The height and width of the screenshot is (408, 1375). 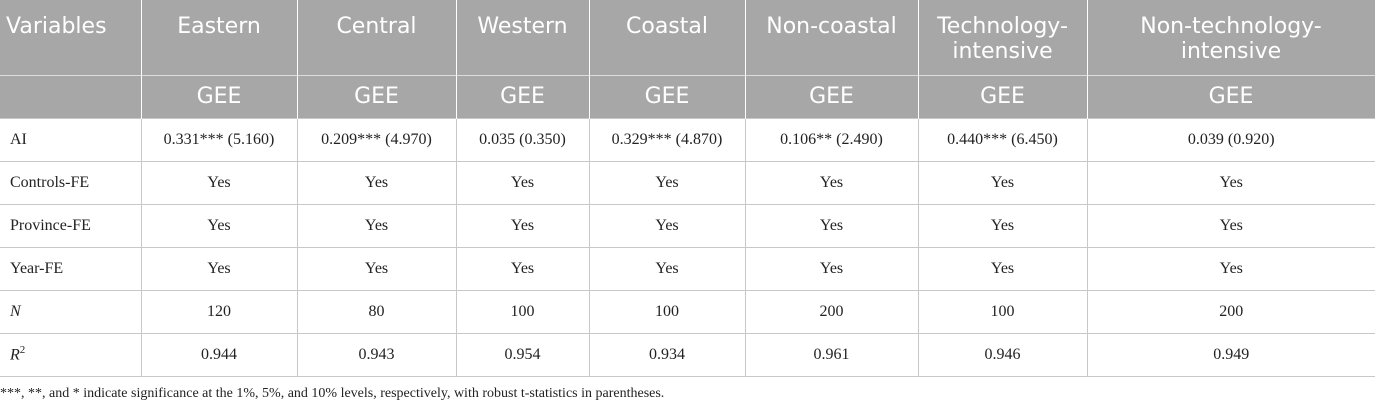 I want to click on cell: 0.946, so click(x=1002, y=354).